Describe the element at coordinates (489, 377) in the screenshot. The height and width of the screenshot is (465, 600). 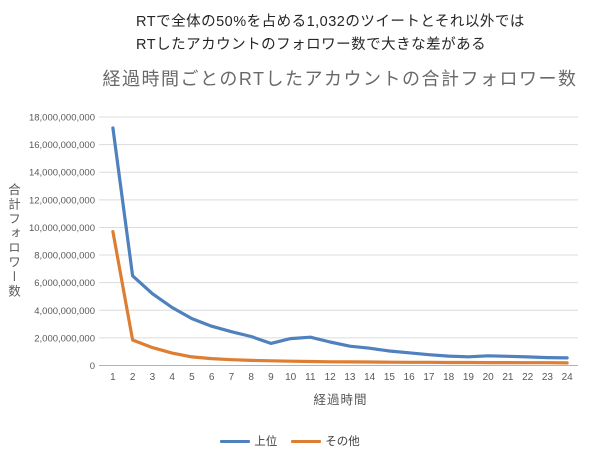
I see `x-tick-label: 20` at that location.